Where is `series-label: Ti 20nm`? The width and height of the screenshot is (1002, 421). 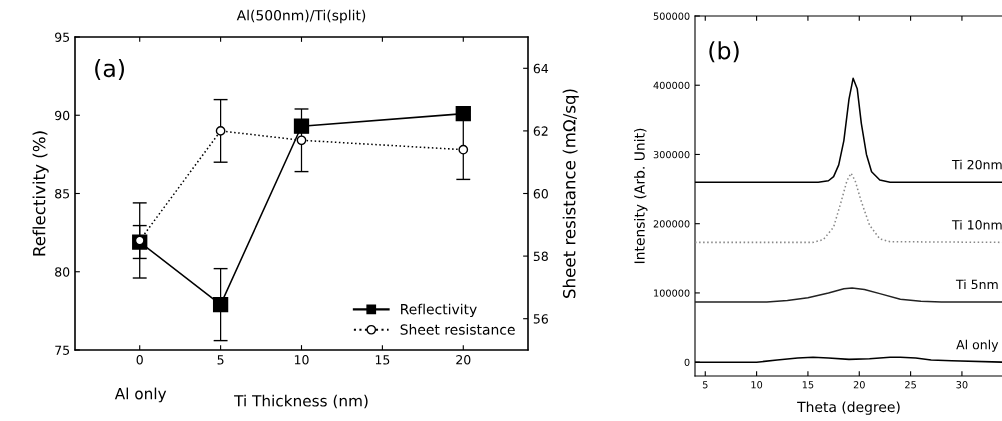
series-label: Ti 20nm is located at coordinates (976, 164).